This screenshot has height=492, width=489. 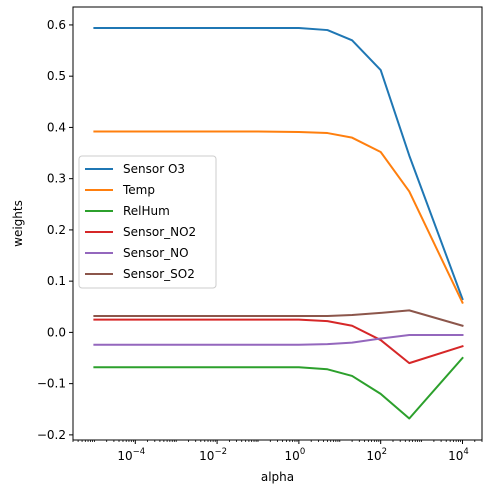 What do you see at coordinates (295, 455) in the screenshot?
I see `x-tick-label: 10⁰` at bounding box center [295, 455].